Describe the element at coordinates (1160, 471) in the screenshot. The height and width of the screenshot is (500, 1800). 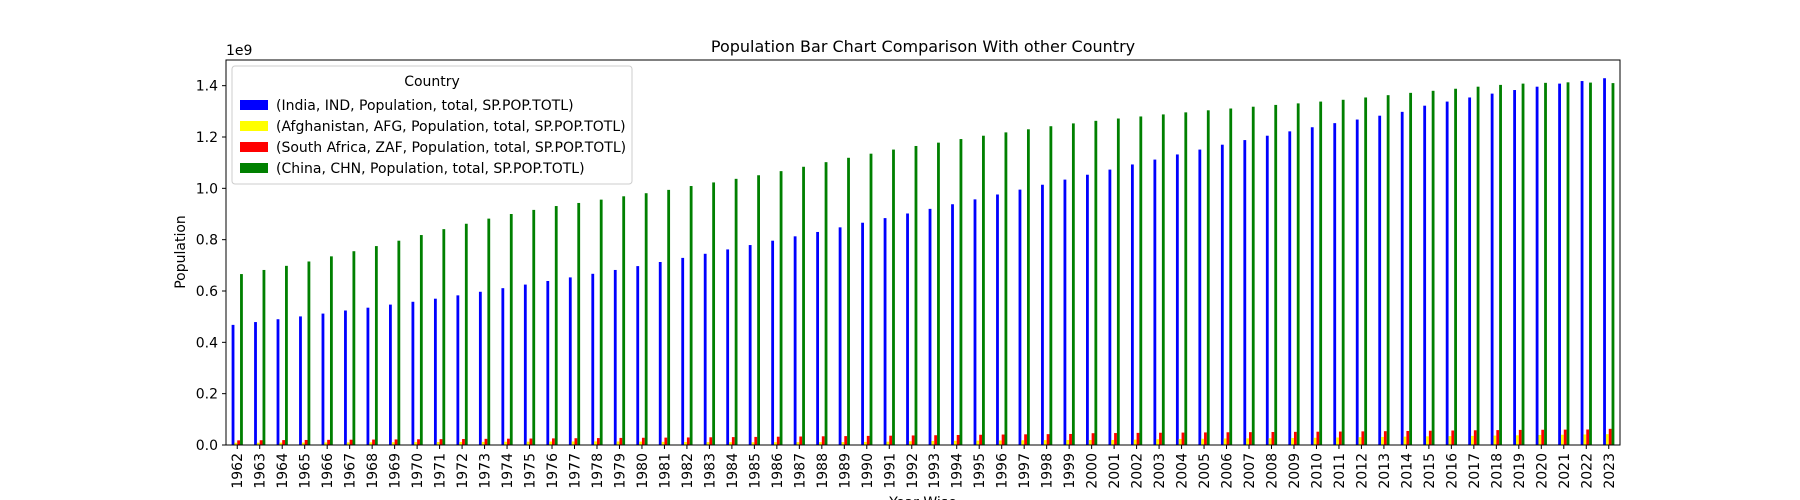
I see `x-tick-label: 2003` at that location.